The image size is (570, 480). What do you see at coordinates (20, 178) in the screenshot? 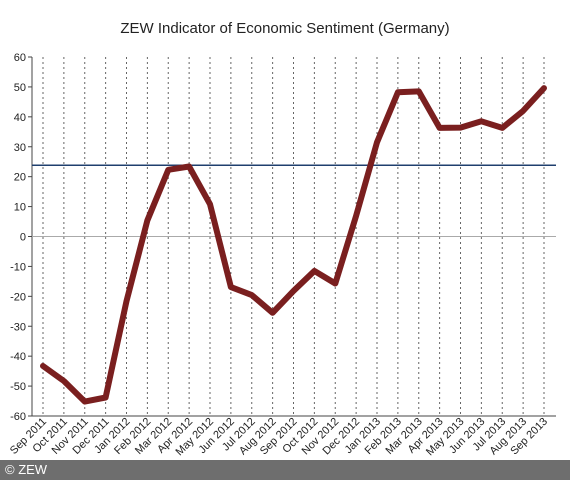
I see `y-tick-label: 20` at bounding box center [20, 178].